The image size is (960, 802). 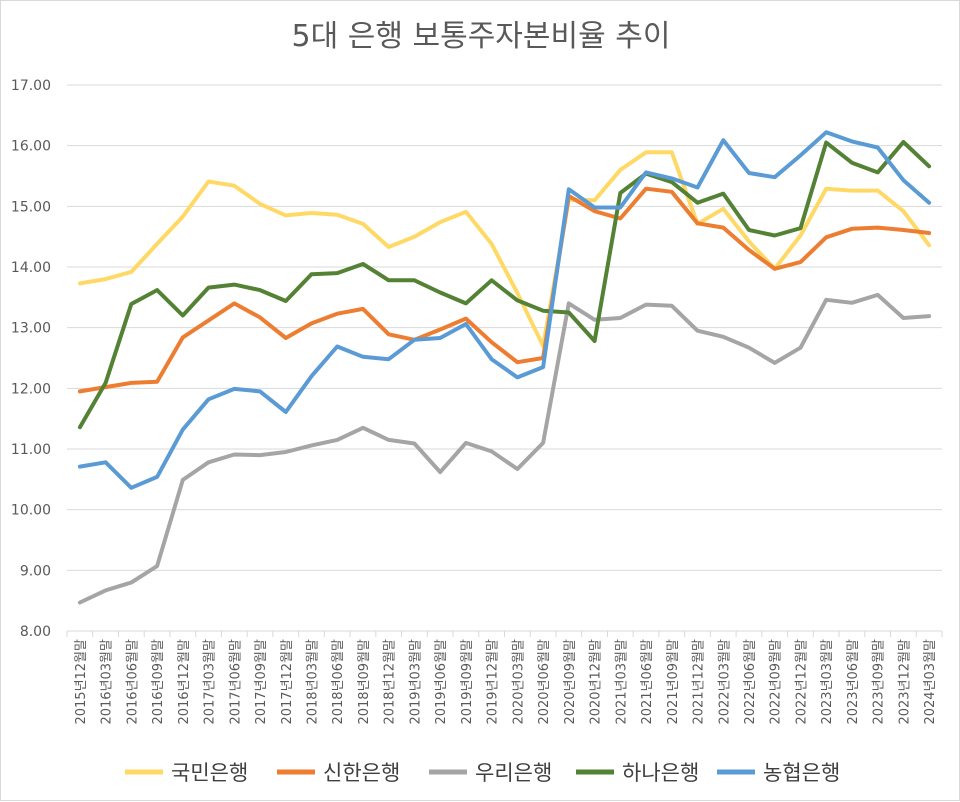 I want to click on y-tick-label: 11.00, so click(x=31, y=450).